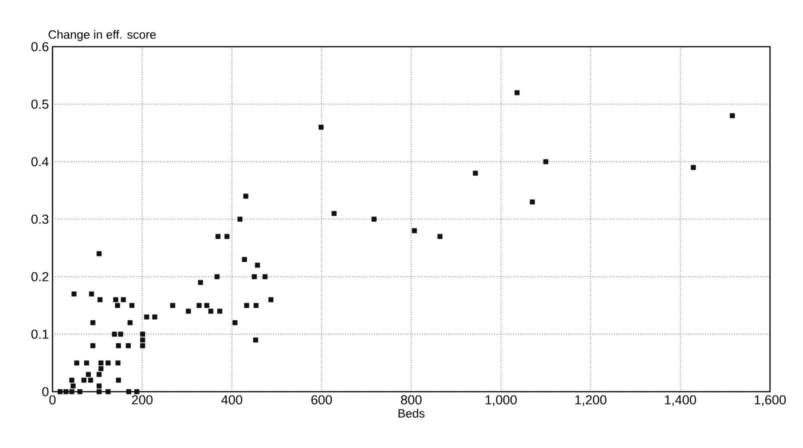 The height and width of the screenshot is (448, 803). What do you see at coordinates (39, 47) in the screenshot?
I see `y-tick-label: 0.6` at bounding box center [39, 47].